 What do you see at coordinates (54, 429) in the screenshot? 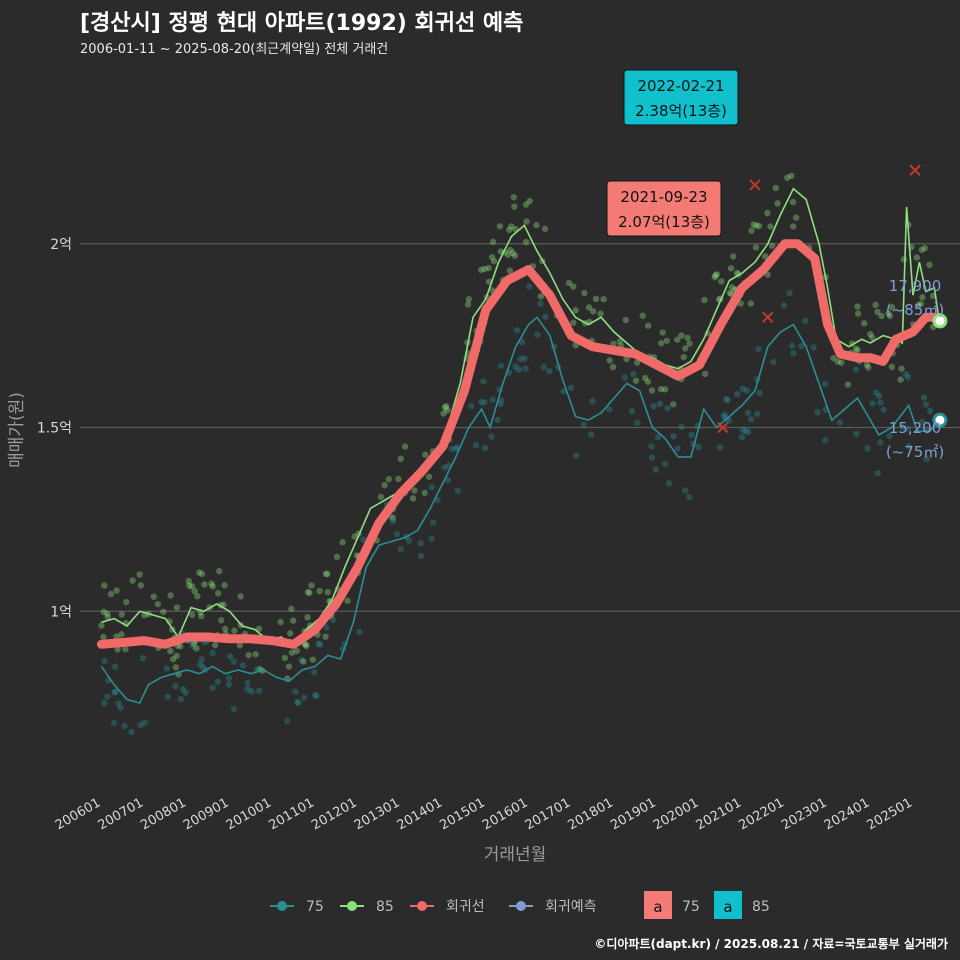
I see `y-tick-label: 1.5억` at bounding box center [54, 429].